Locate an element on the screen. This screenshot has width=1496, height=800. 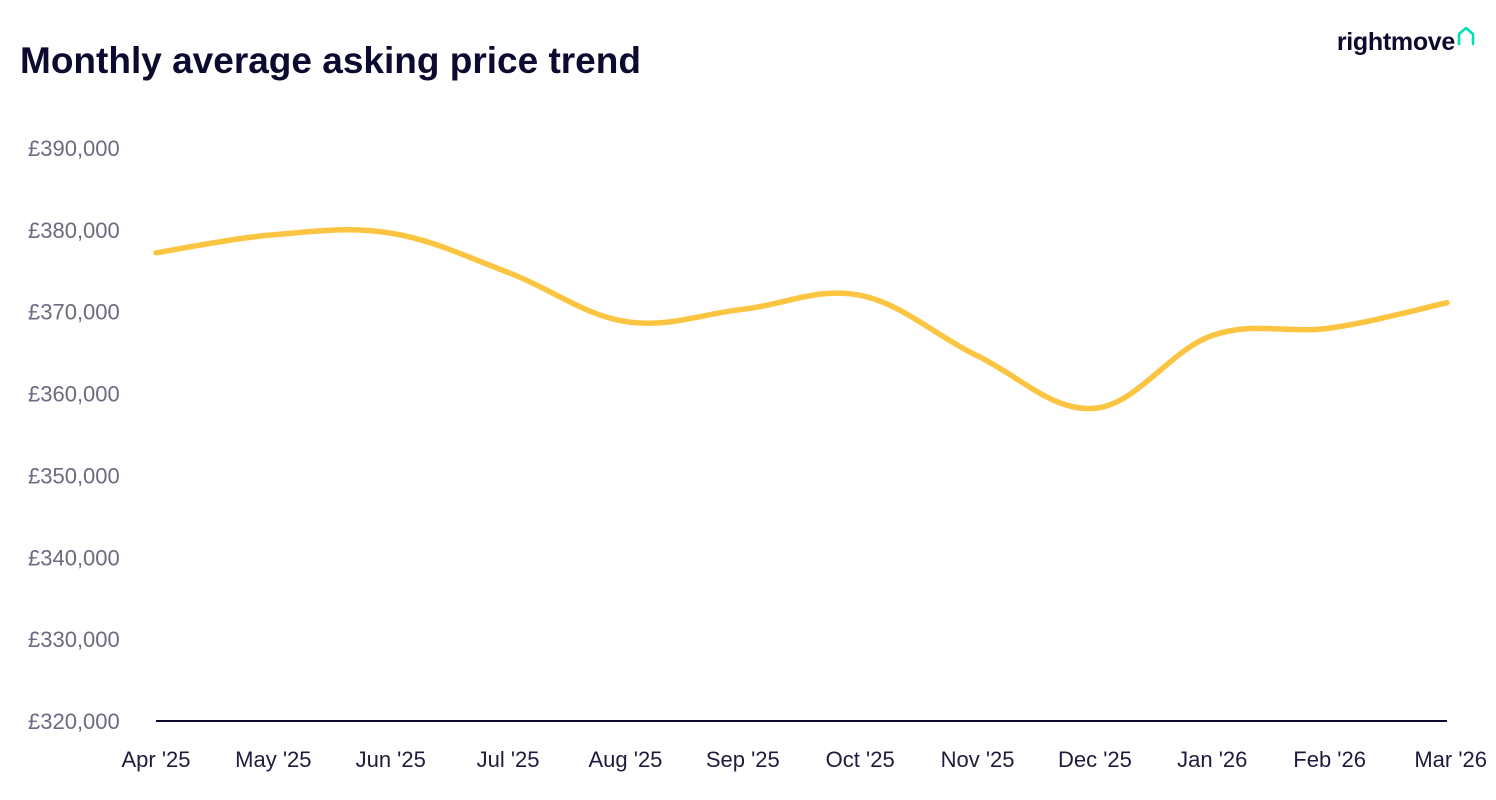
y-tick-label: £340,000 is located at coordinates (74, 557).